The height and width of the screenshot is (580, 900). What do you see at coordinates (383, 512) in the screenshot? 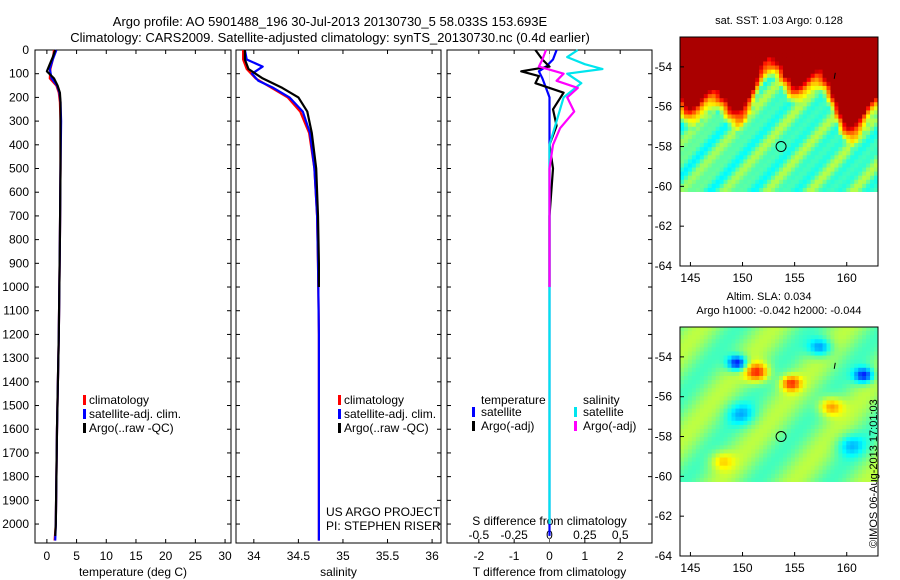
I see `salinity-annotation: US ARGO PROJECT` at bounding box center [383, 512].